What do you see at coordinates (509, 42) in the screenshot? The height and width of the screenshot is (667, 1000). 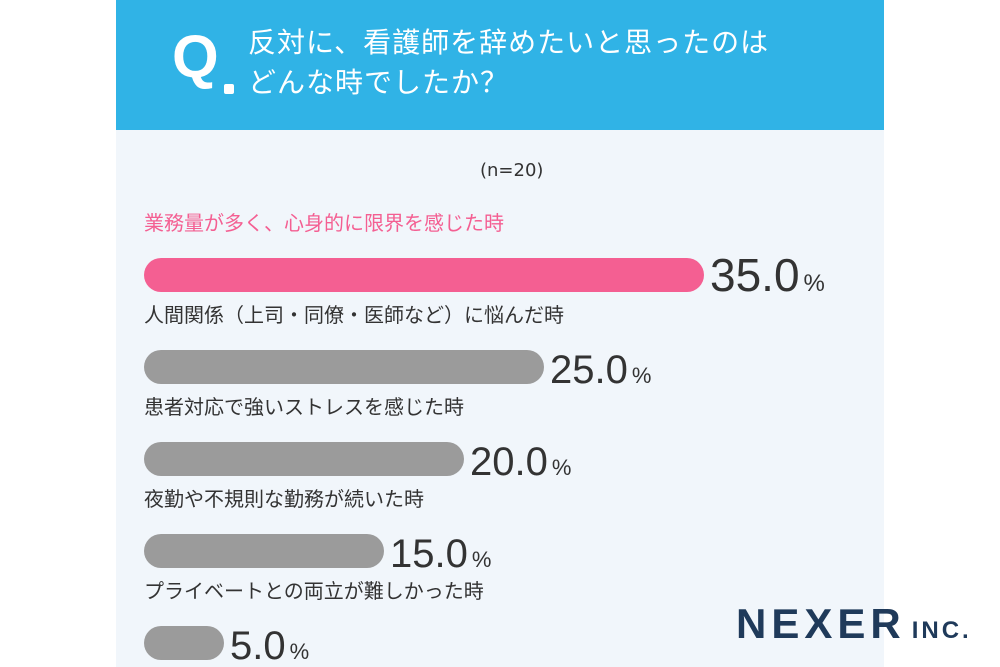 I see `question-text-line-1: 反対に、看護師を辞めたいと思ったのは` at bounding box center [509, 42].